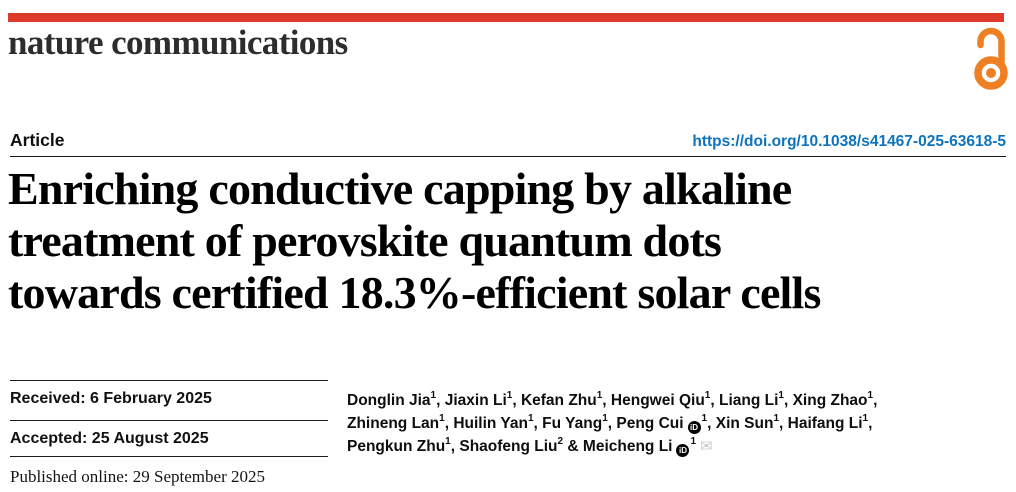 Image resolution: width=1016 pixels, height=492 pixels. Describe the element at coordinates (572, 423) in the screenshot. I see `author-name: Fu Yang` at that location.